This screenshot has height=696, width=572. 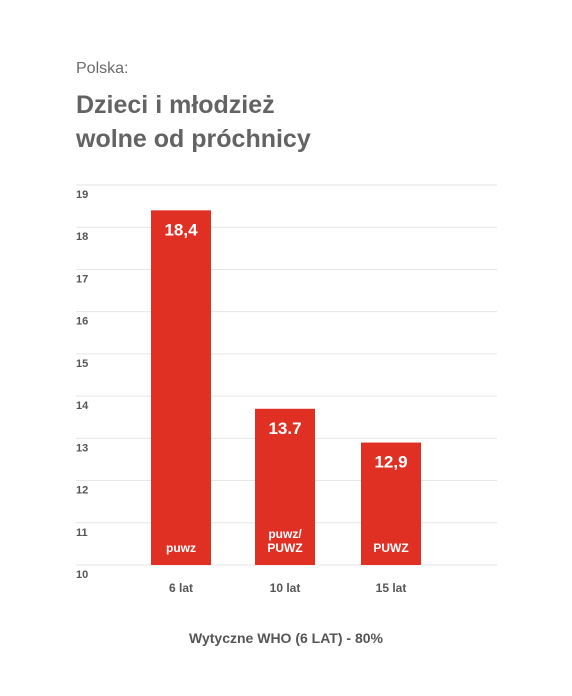 What do you see at coordinates (181, 548) in the screenshot?
I see `bar-inner-label: puwz` at bounding box center [181, 548].